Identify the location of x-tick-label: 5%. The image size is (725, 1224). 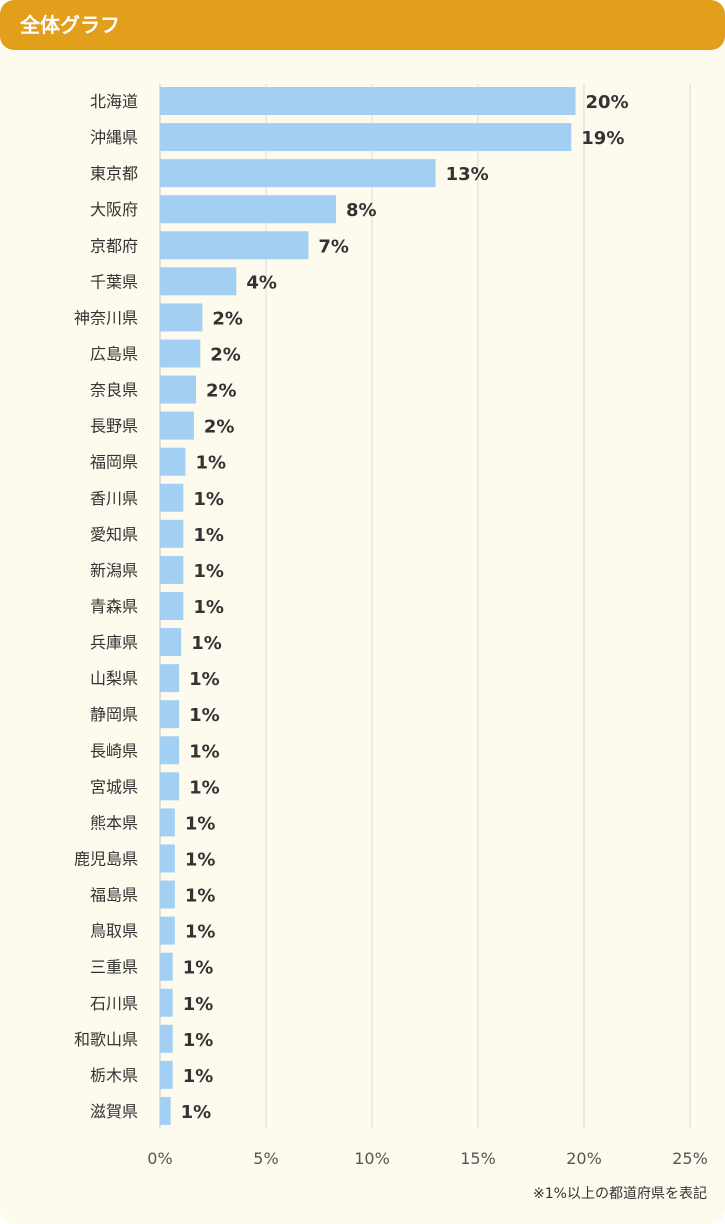
(265, 1158).